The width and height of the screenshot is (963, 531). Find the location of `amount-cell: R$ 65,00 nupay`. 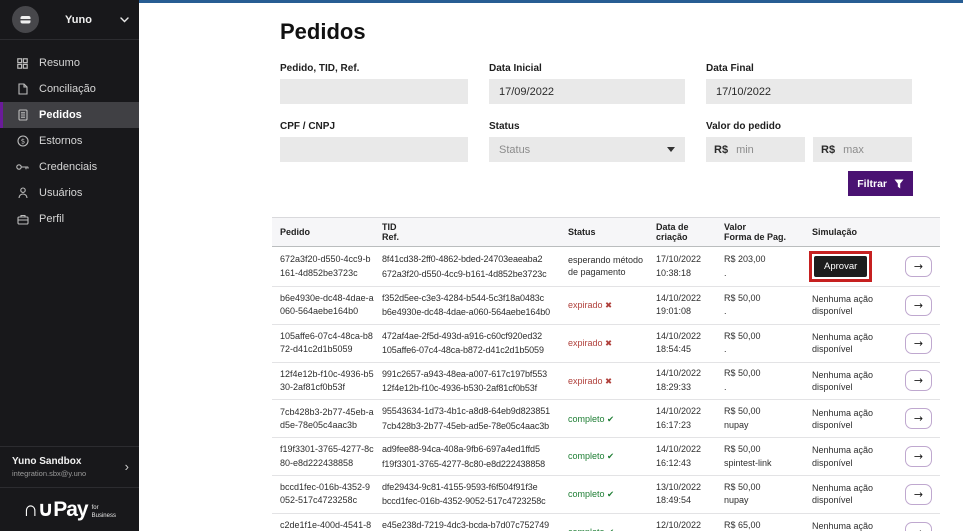

amount-cell: R$ 65,00 nupay is located at coordinates (742, 524).